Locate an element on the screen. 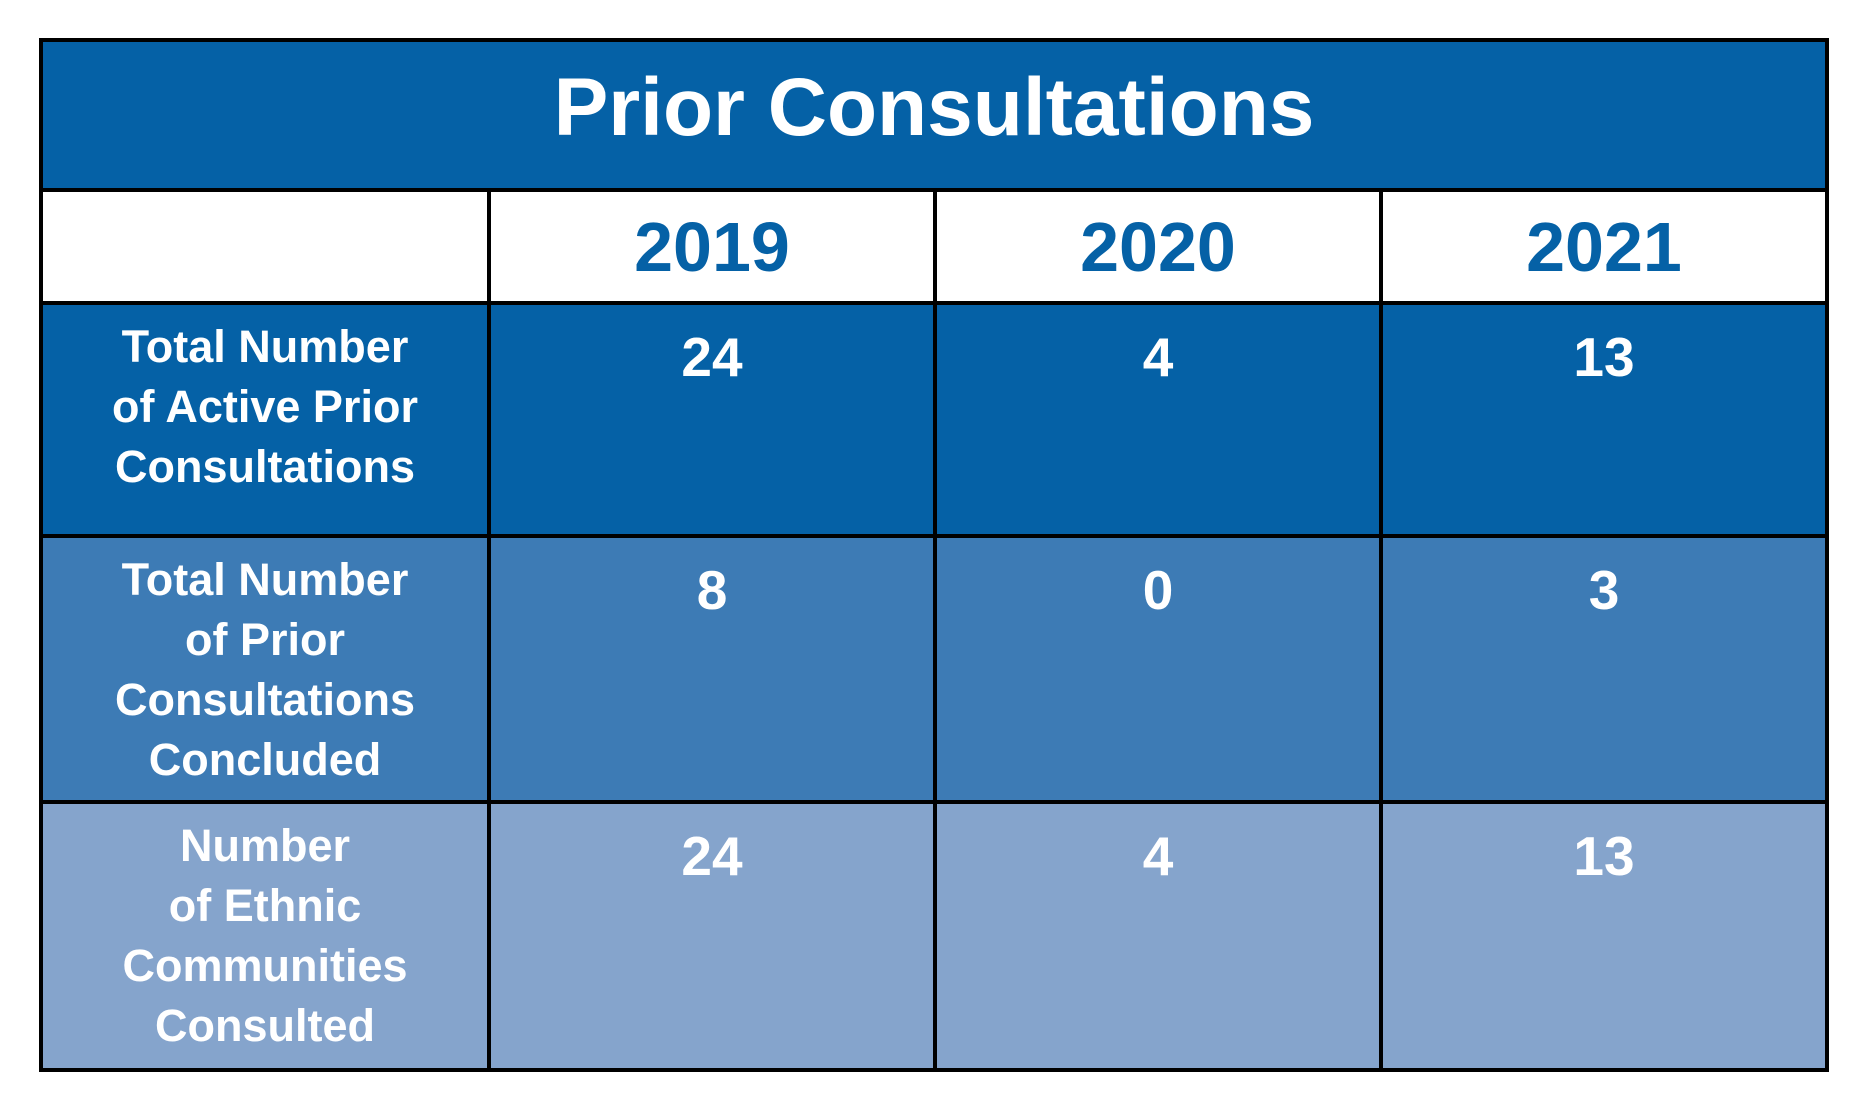  row-label-ethnic-communities-consulted: Number of Ethnic Communities Consulted is located at coordinates (265, 936).